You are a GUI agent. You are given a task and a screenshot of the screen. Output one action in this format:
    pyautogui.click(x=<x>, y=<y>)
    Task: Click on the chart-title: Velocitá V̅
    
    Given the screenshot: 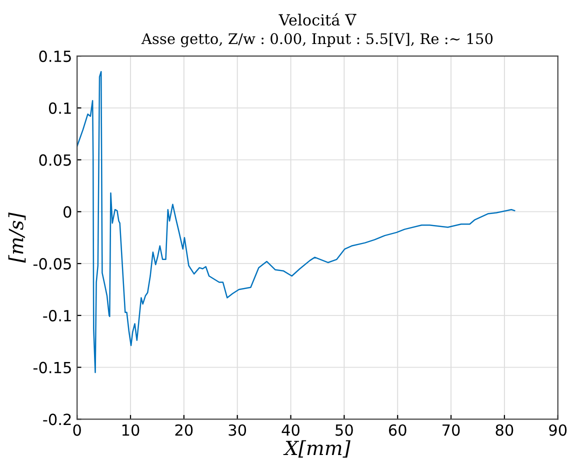 What is the action you would take?
    pyautogui.click(x=317, y=19)
    